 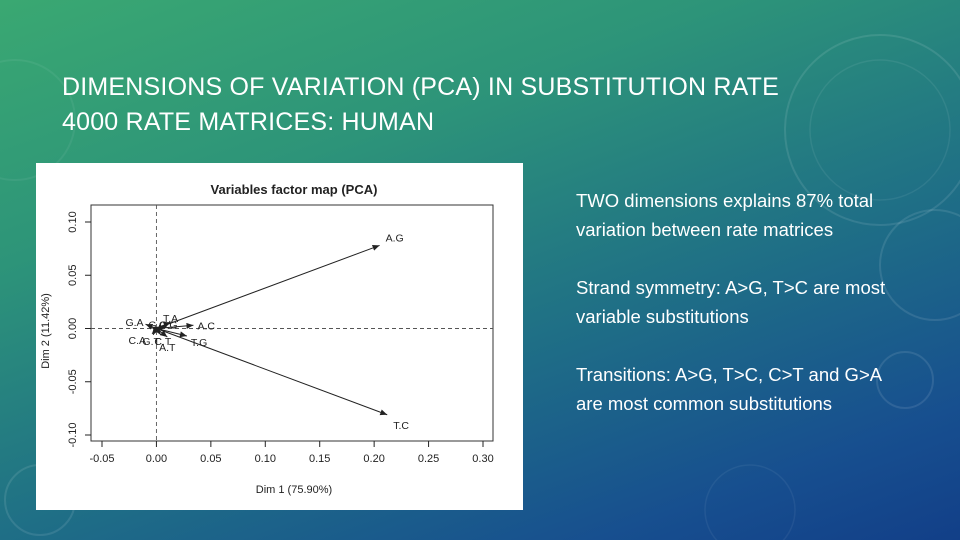 What do you see at coordinates (248, 122) in the screenshot?
I see `title-line-2: 4000 RATE MATRICES: HUMAN` at bounding box center [248, 122].